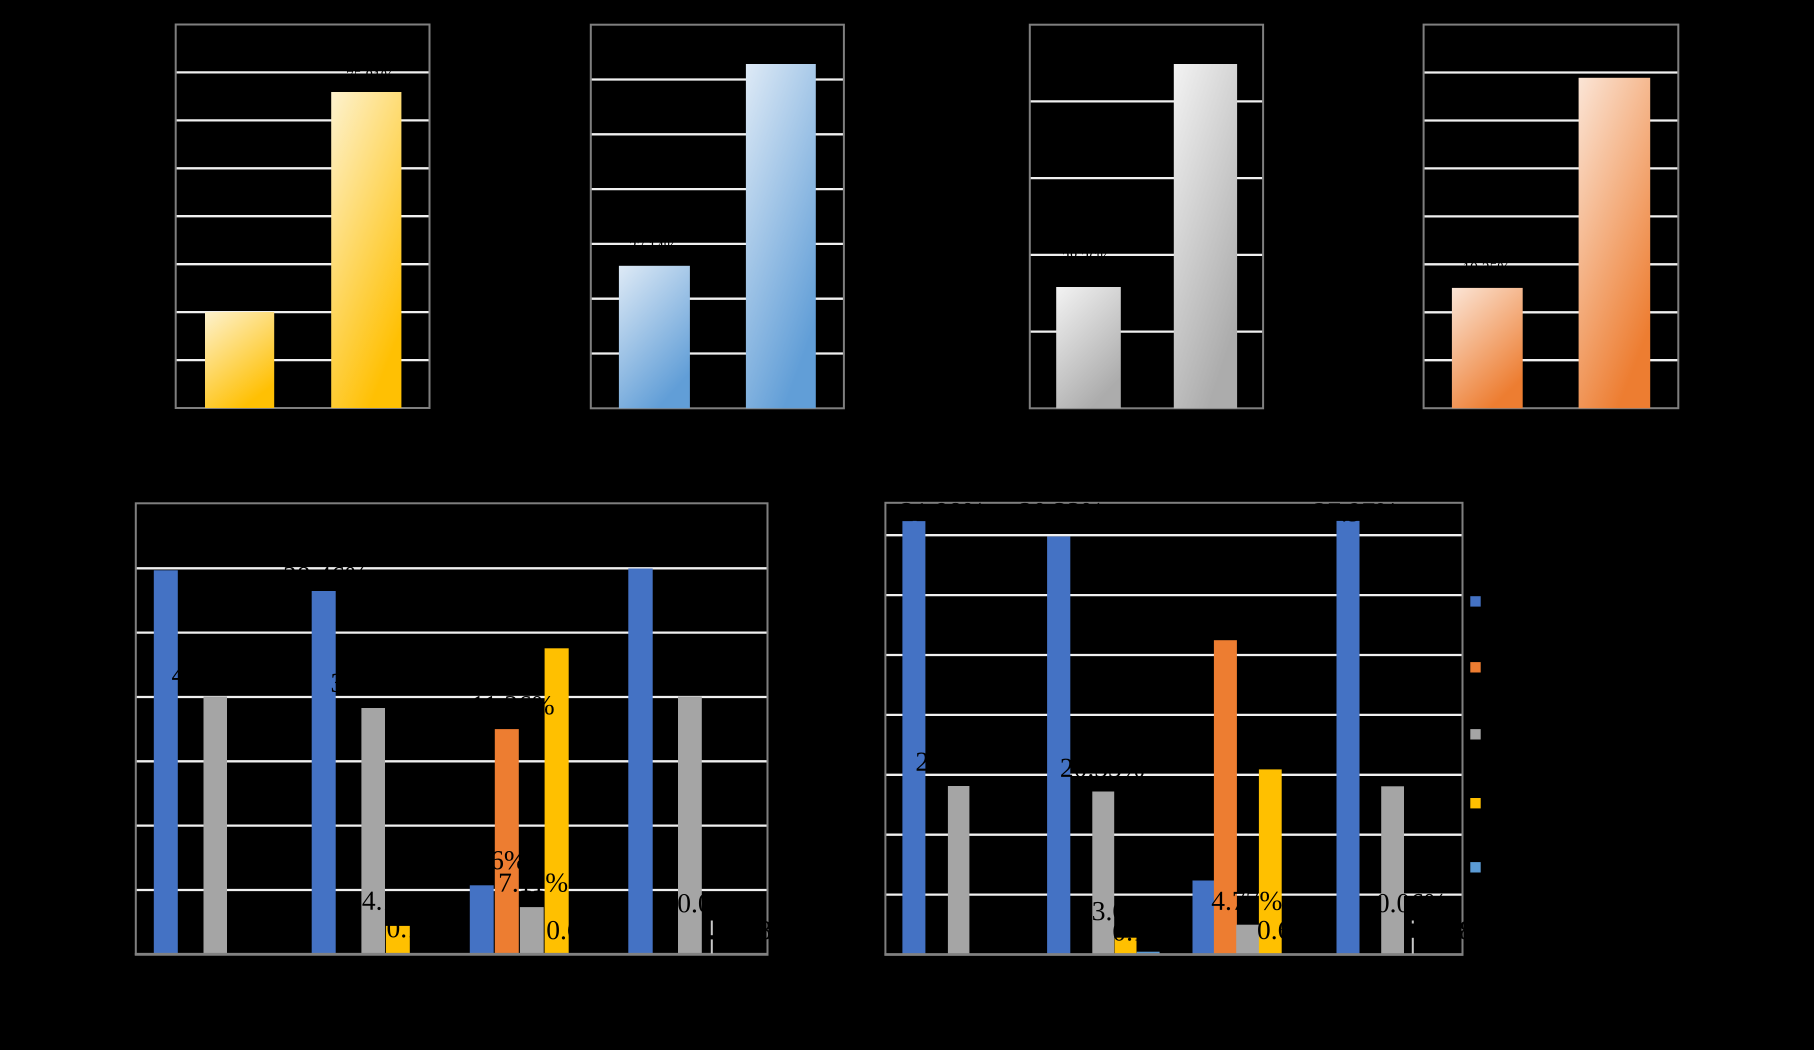 The width and height of the screenshot is (1814, 1050). Describe the element at coordinates (370, 76) in the screenshot. I see `svg-text: 75.81%` at that location.